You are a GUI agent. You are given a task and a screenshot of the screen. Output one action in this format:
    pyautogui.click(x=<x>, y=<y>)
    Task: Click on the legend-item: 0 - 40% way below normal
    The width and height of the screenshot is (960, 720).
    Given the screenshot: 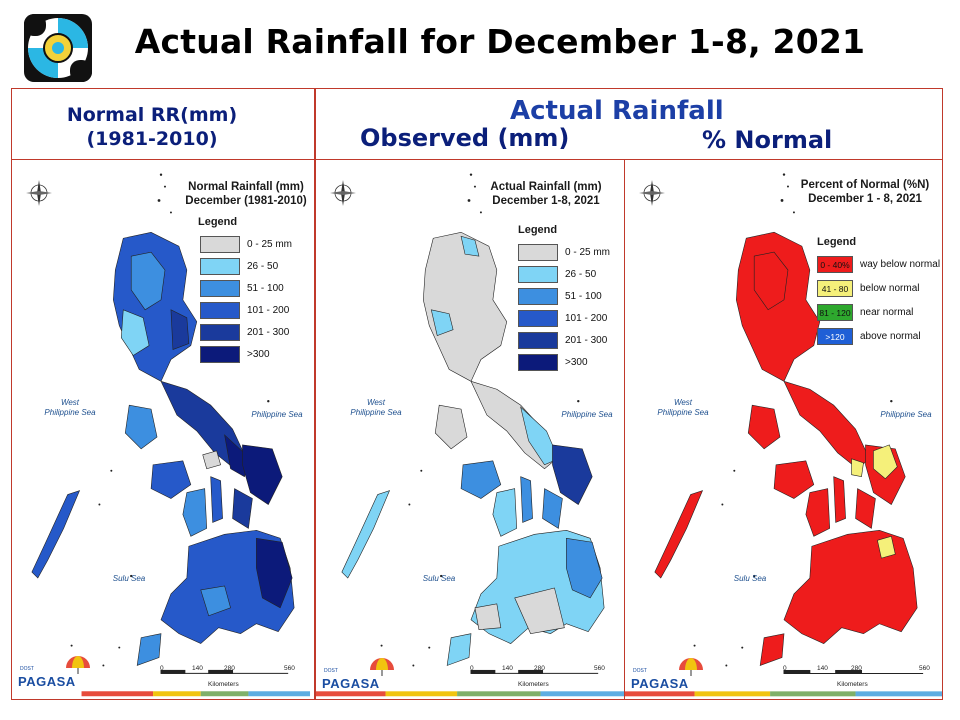 What is the action you would take?
    pyautogui.click(x=878, y=264)
    